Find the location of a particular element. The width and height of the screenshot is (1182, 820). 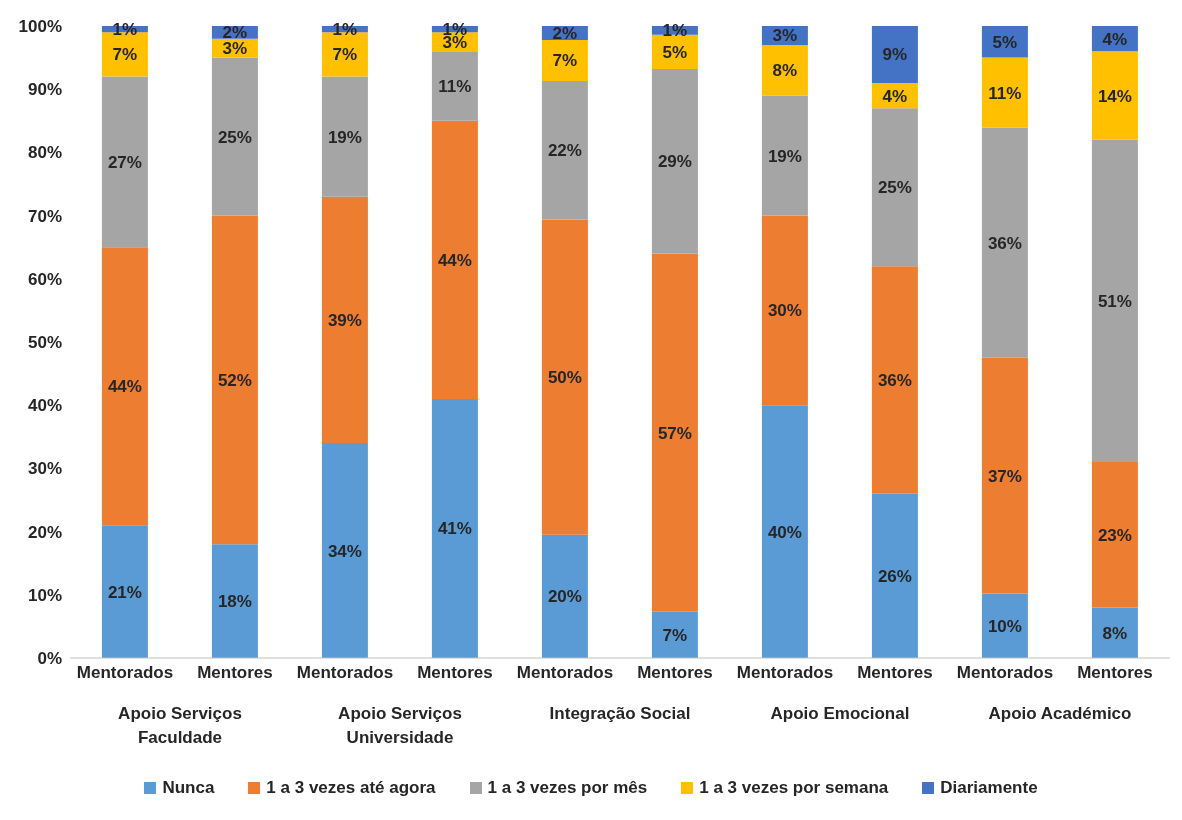

data-label: 19% is located at coordinates (784, 156).